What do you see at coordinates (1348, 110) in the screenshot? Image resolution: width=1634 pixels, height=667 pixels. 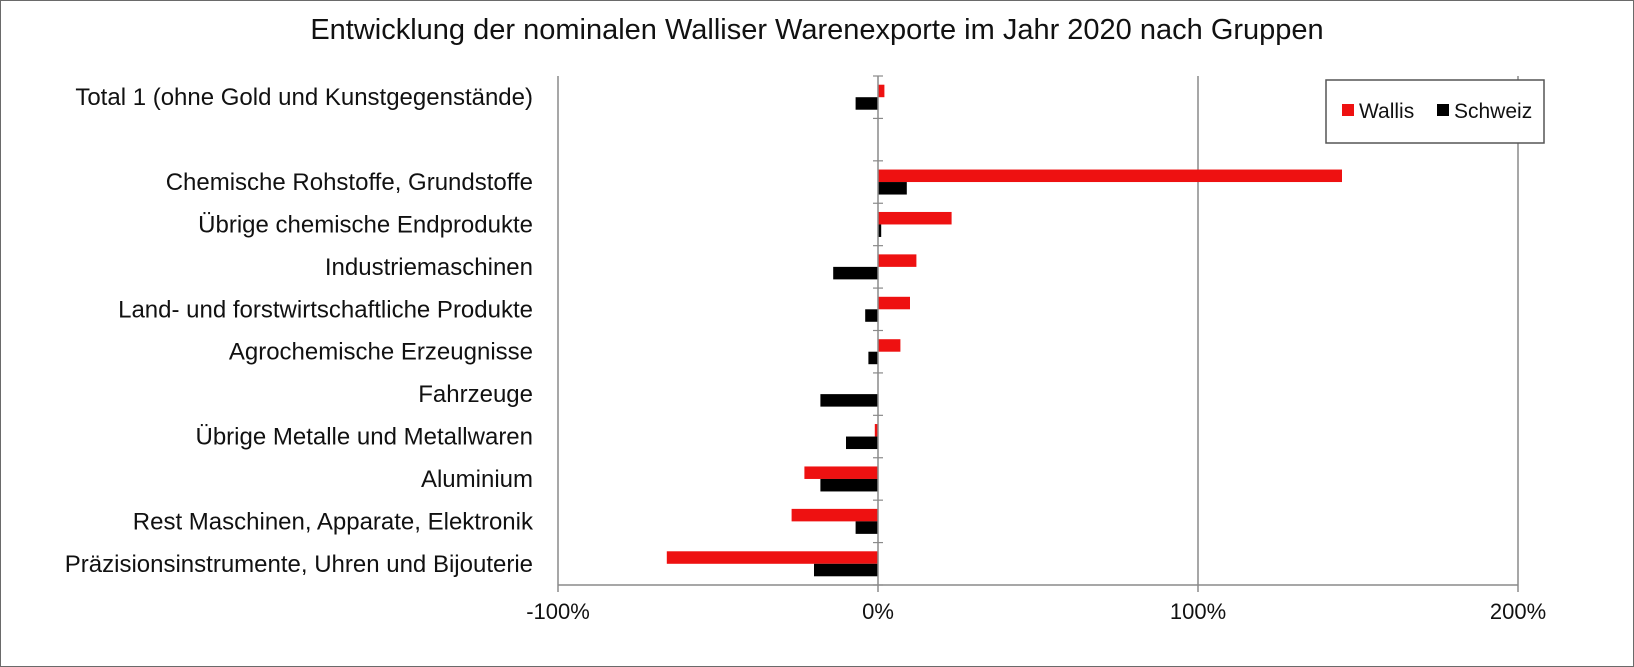 I see `legend-swatch-wallis` at bounding box center [1348, 110].